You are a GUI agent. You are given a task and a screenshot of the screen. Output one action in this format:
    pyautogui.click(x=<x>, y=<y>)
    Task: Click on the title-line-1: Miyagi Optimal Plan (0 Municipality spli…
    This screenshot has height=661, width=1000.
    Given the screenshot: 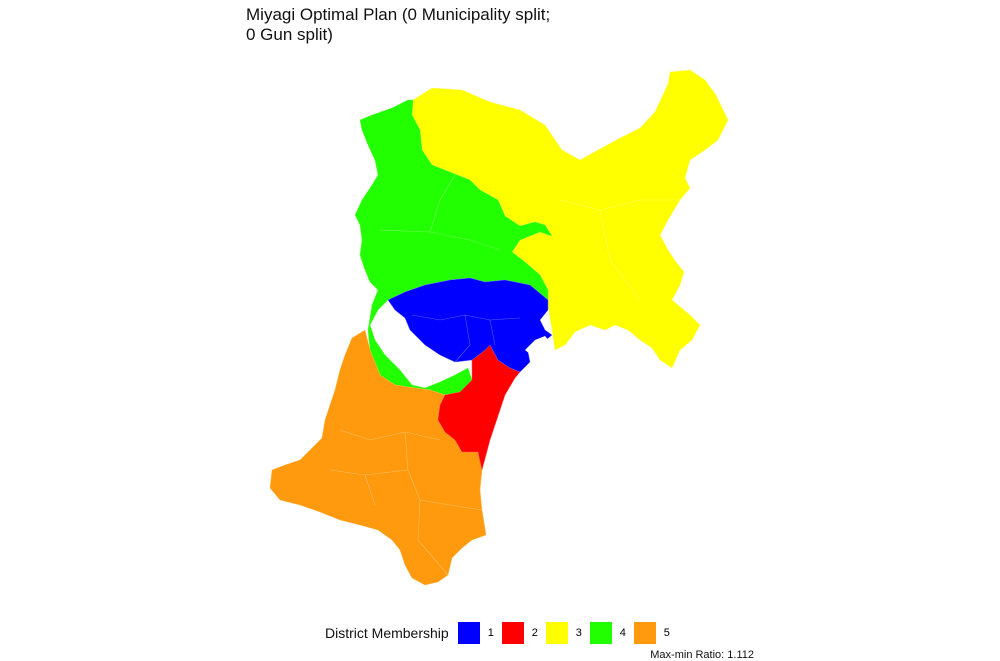 What is the action you would take?
    pyautogui.click(x=398, y=14)
    